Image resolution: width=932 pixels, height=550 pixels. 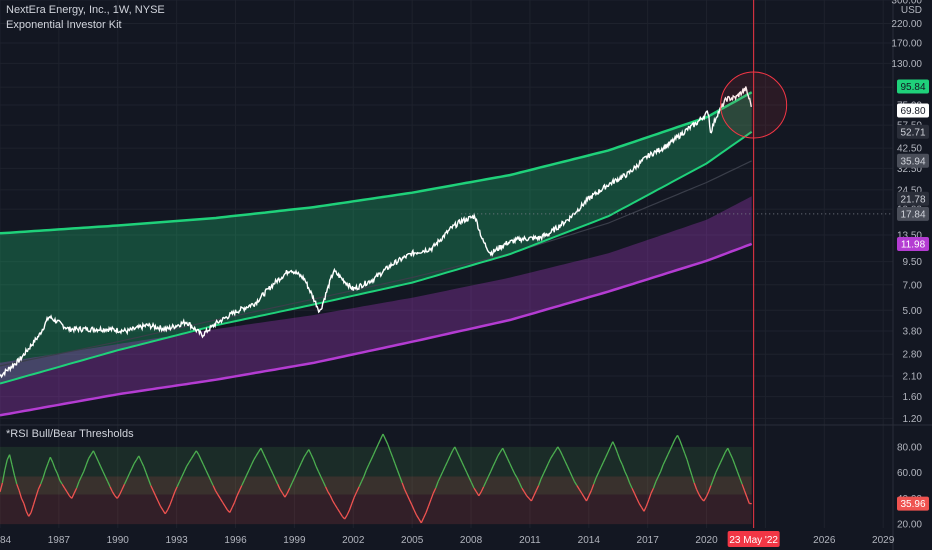 I want to click on rsi-bear-zone, so click(x=376, y=500).